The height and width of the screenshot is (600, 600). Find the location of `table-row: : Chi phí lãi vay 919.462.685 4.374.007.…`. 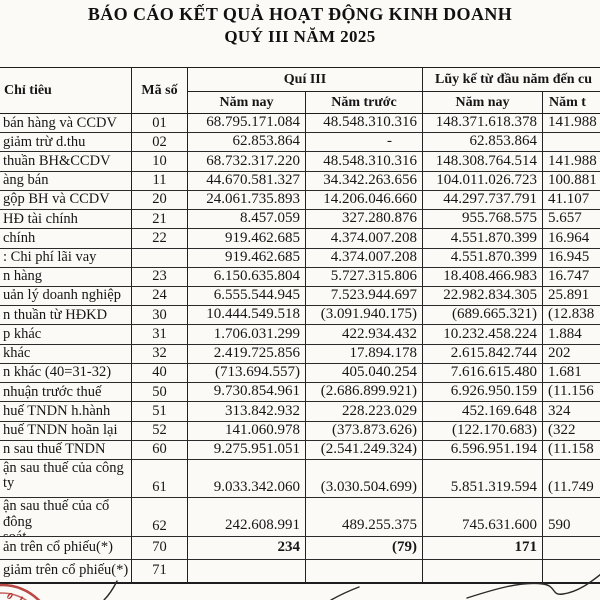

table-row: : Chi phí lãi vay 919.462.685 4.374.007.… is located at coordinates (300, 258).